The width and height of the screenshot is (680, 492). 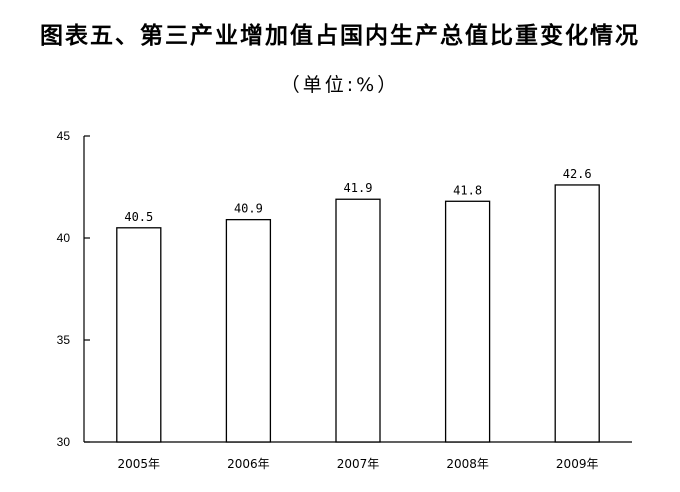 What do you see at coordinates (577, 464) in the screenshot?
I see `x-category-label: 2009年` at bounding box center [577, 464].